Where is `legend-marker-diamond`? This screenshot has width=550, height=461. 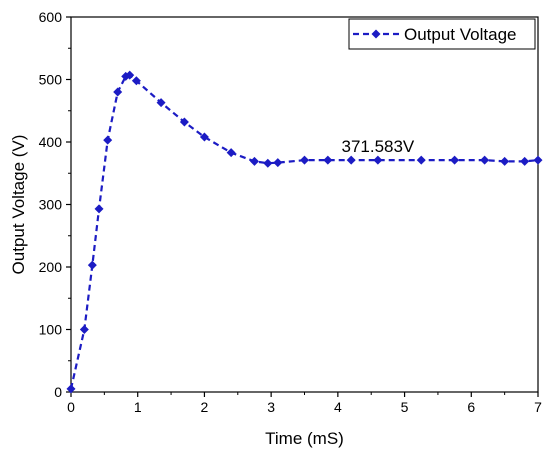 legend-marker-diamond is located at coordinates (376, 34).